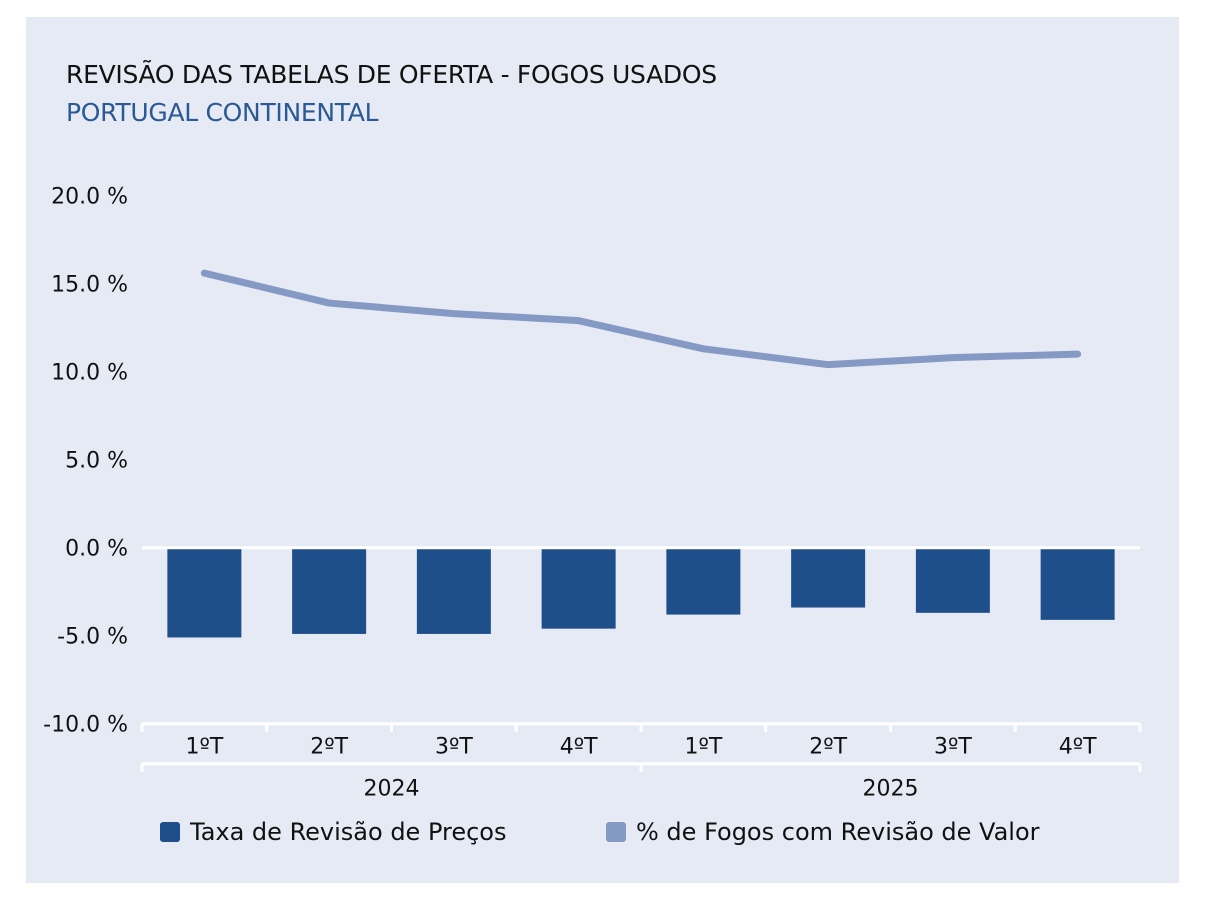 The height and width of the screenshot is (906, 1210). What do you see at coordinates (392, 789) in the screenshot?
I see `group-label: 2024` at bounding box center [392, 789].